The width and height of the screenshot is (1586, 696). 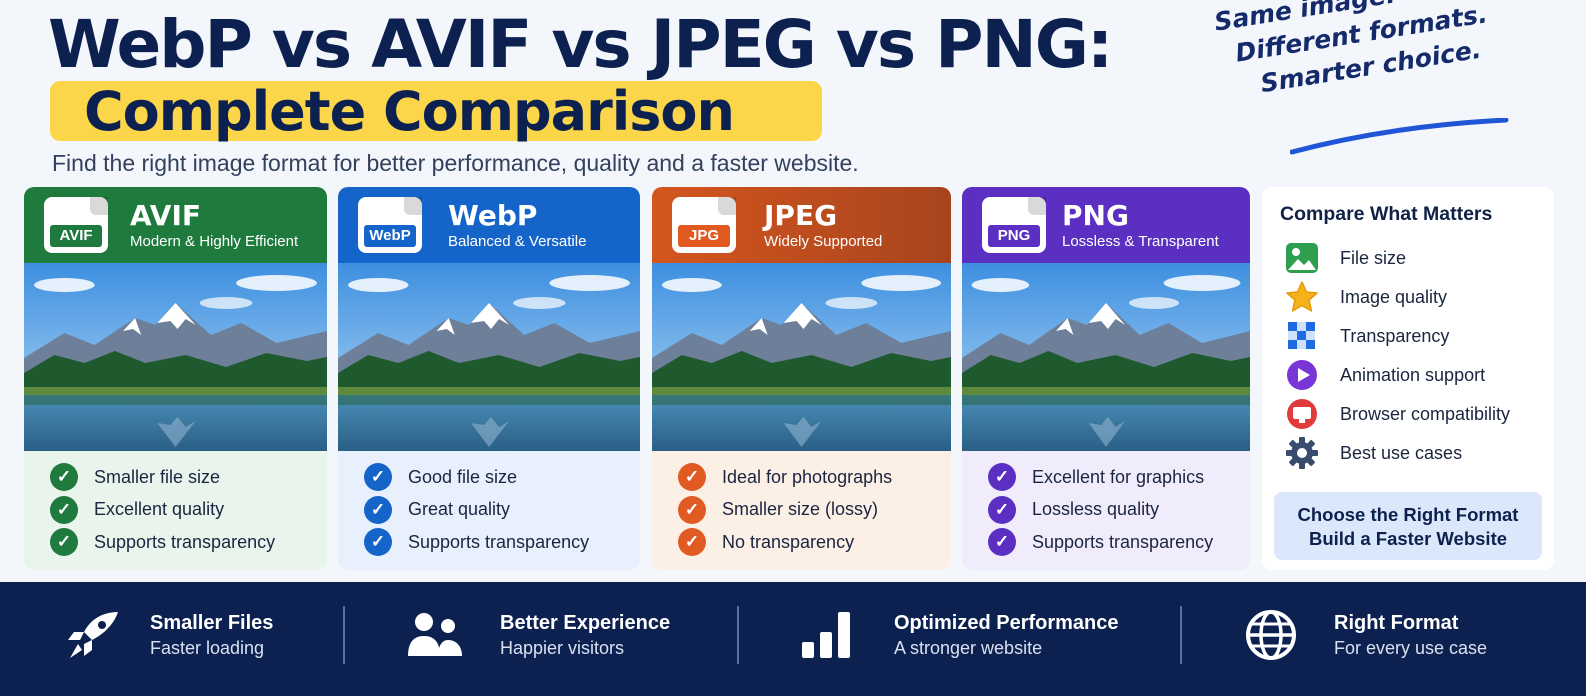 I want to click on star-icon, so click(x=1302, y=296).